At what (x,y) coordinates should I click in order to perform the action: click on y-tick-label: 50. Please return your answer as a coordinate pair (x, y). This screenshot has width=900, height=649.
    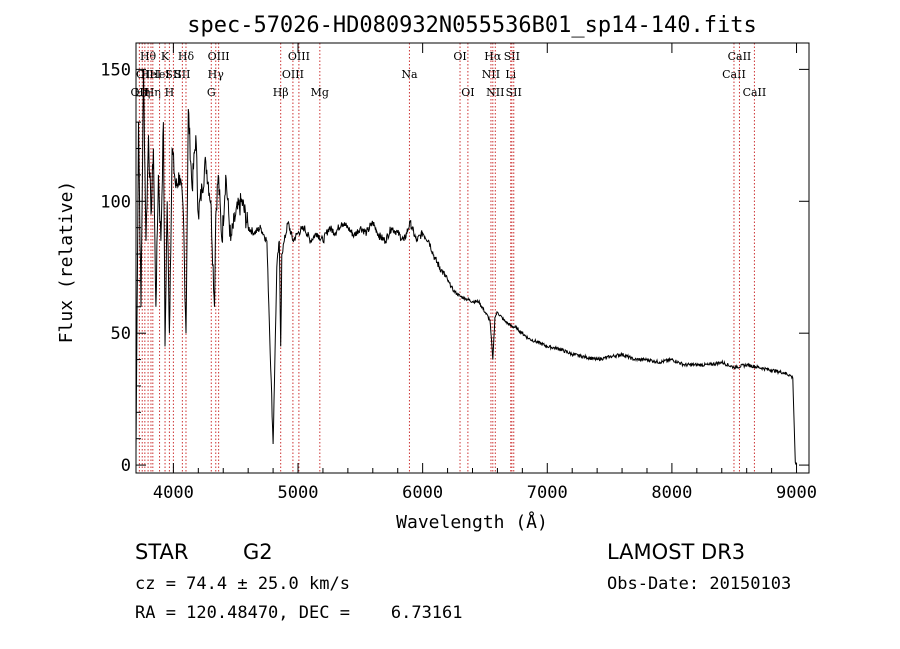
    Looking at the image, I should click on (121, 334).